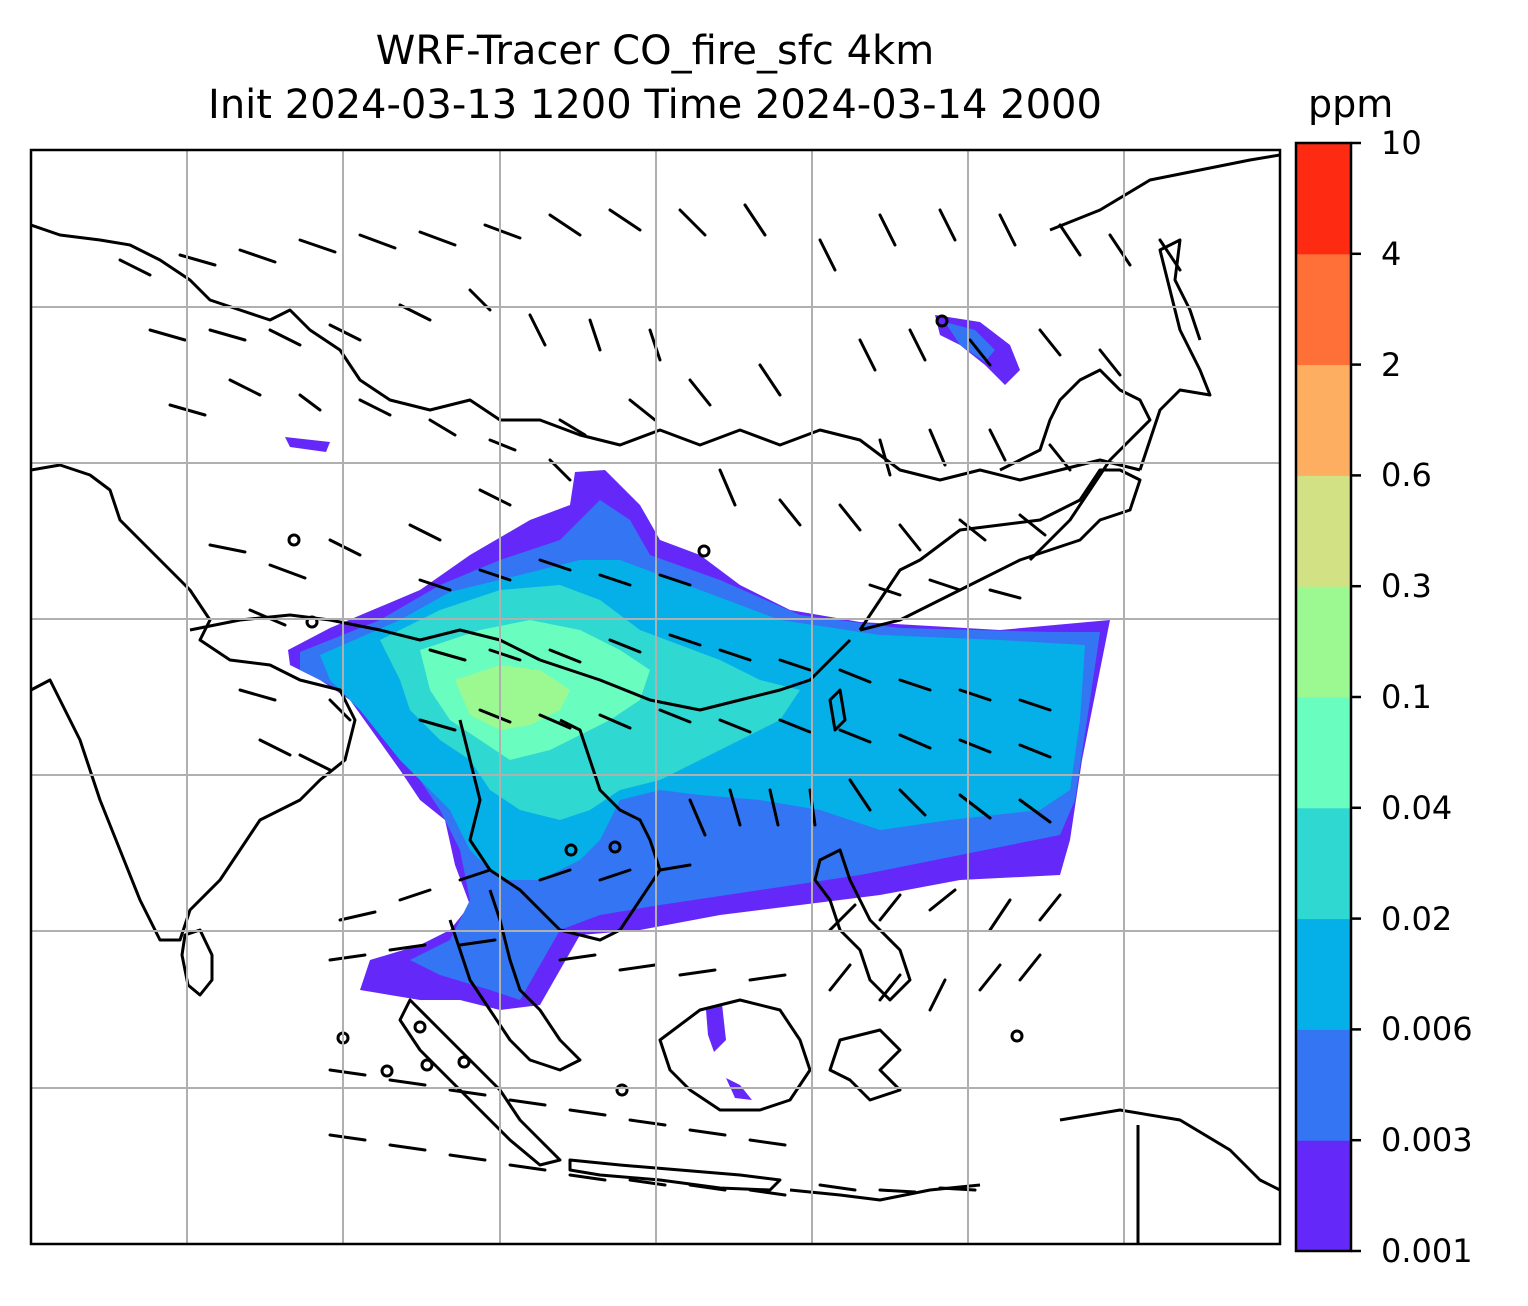 This screenshot has height=1306, width=1528. Describe the element at coordinates (1391, 364) in the screenshot. I see `colorbar-tick-label: 2` at that location.